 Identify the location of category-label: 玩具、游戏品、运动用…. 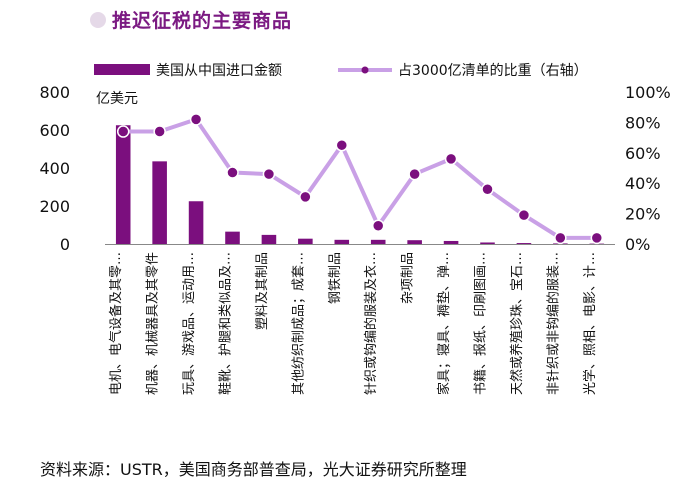
(189, 323).